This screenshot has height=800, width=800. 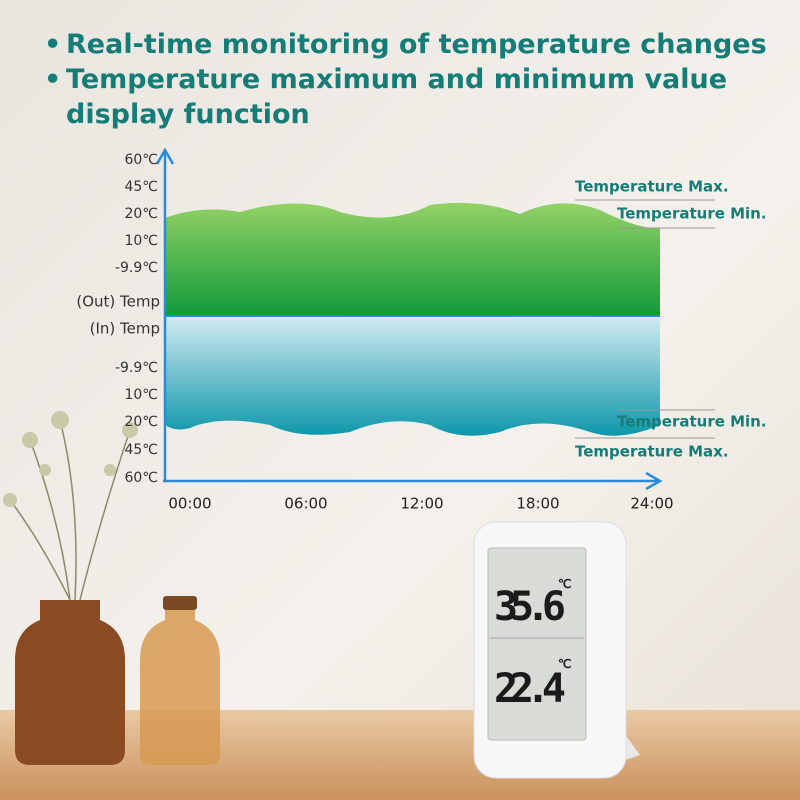 What do you see at coordinates (645, 319) in the screenshot?
I see `annotation-lines` at bounding box center [645, 319].